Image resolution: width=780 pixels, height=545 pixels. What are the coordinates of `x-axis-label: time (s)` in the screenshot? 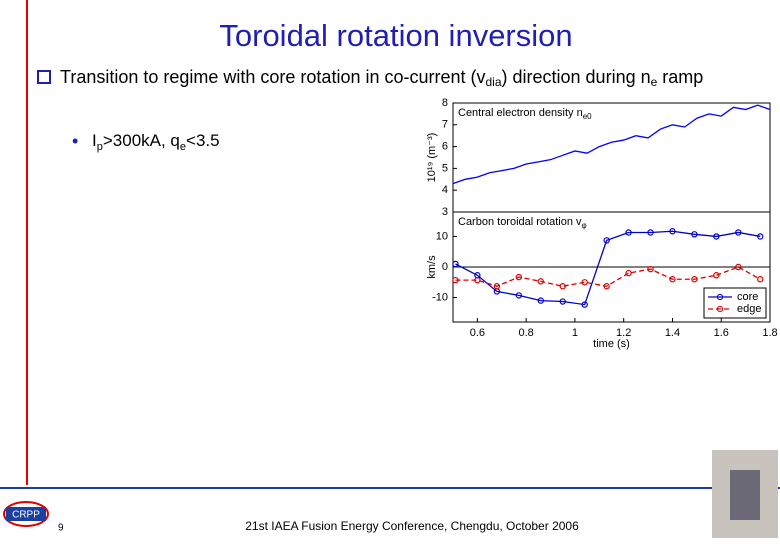 It's located at (611, 344).